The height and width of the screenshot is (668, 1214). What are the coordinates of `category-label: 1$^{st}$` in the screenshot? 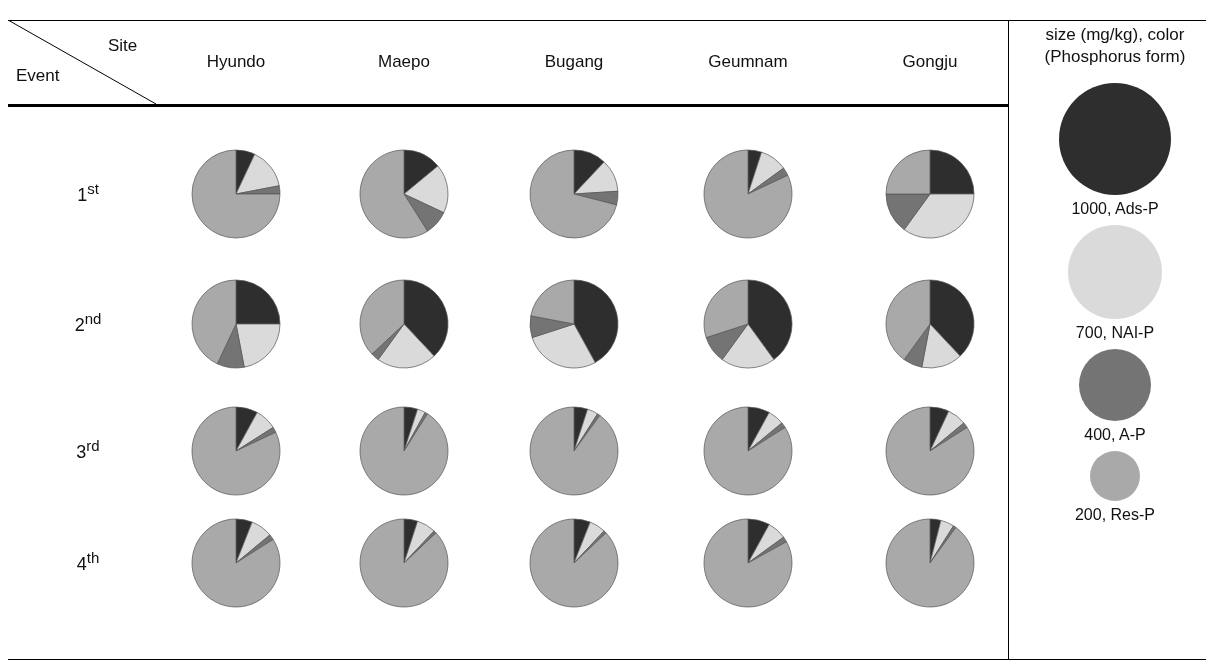 It's located at (88, 192).